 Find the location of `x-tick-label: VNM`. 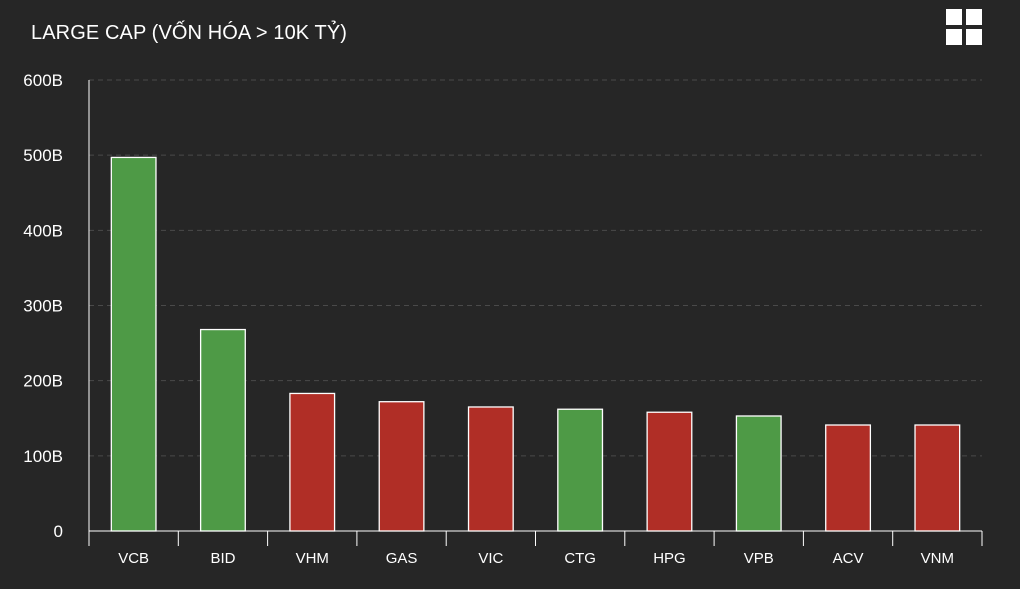

x-tick-label: VNM is located at coordinates (937, 558).